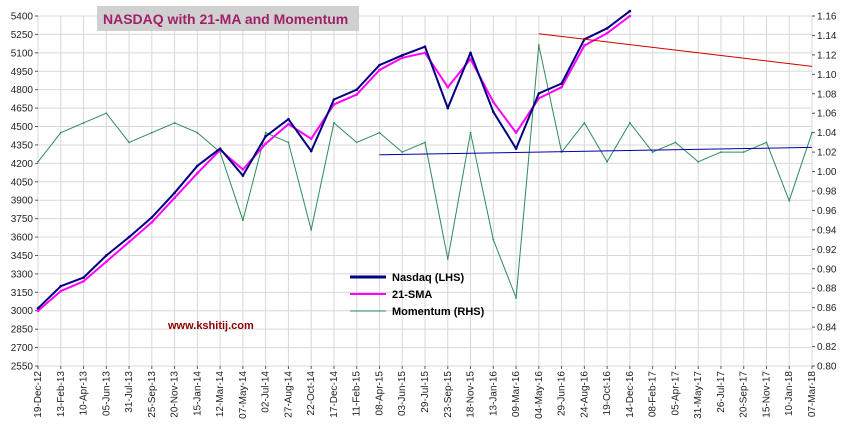  Describe the element at coordinates (448, 394) in the screenshot. I see `x-tick-label: 23-Sep-15` at that location.